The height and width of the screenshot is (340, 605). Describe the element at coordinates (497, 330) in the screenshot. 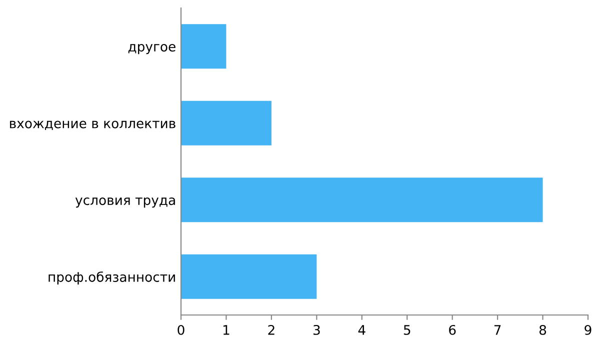

I see `x-tick-label: 7` at that location.